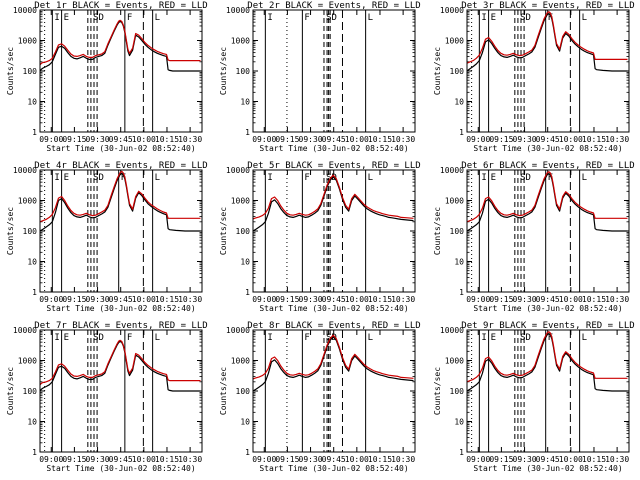 The image size is (640, 480). What do you see at coordinates (547, 326) in the screenshot?
I see `panel-title: Det 9r BLACK = Events, RED = LLD` at bounding box center [547, 326].